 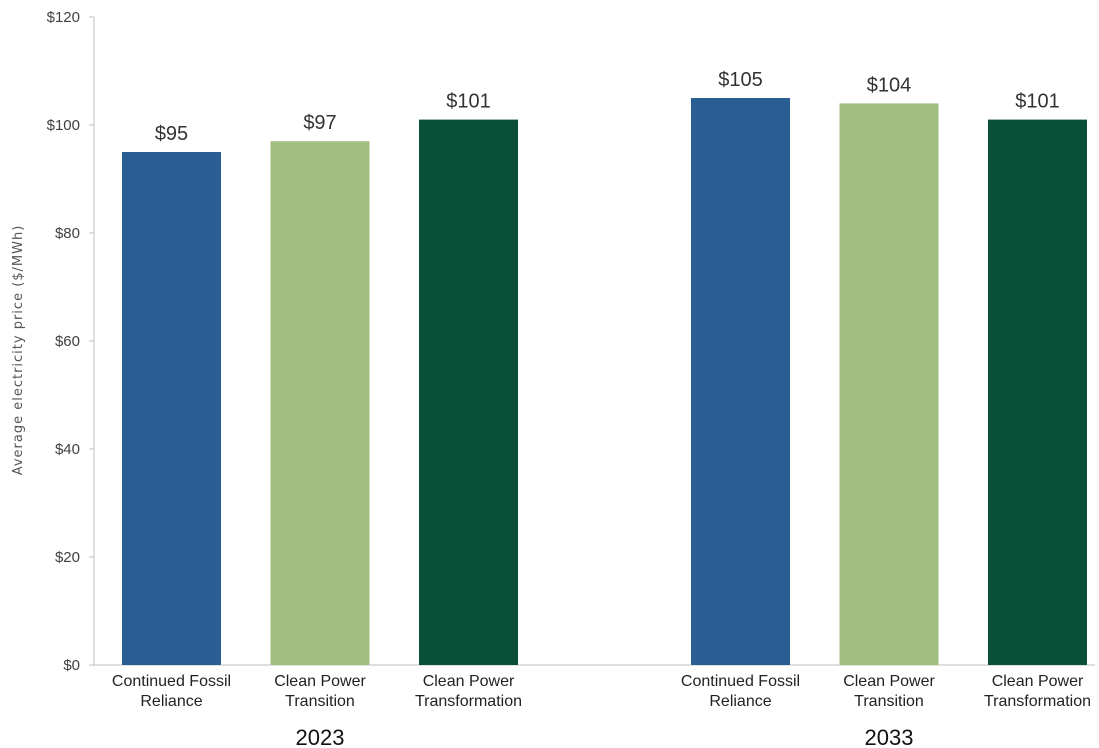 I want to click on group-label: 2023, so click(x=320, y=736).